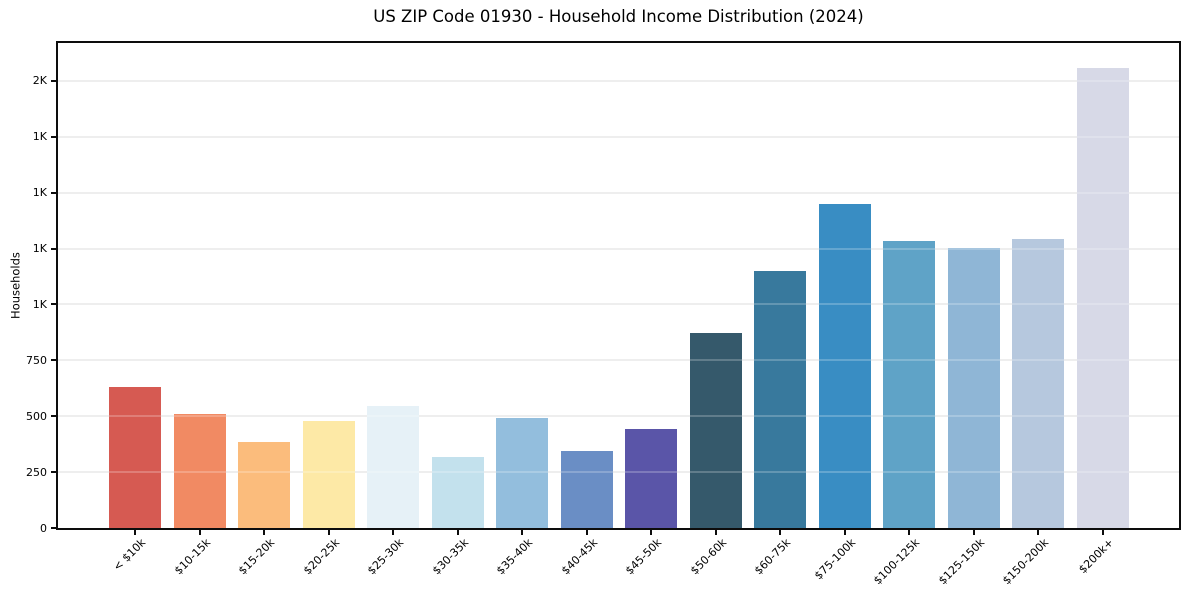  What do you see at coordinates (43, 528) in the screenshot?
I see `y-tick-label: 0` at bounding box center [43, 528].